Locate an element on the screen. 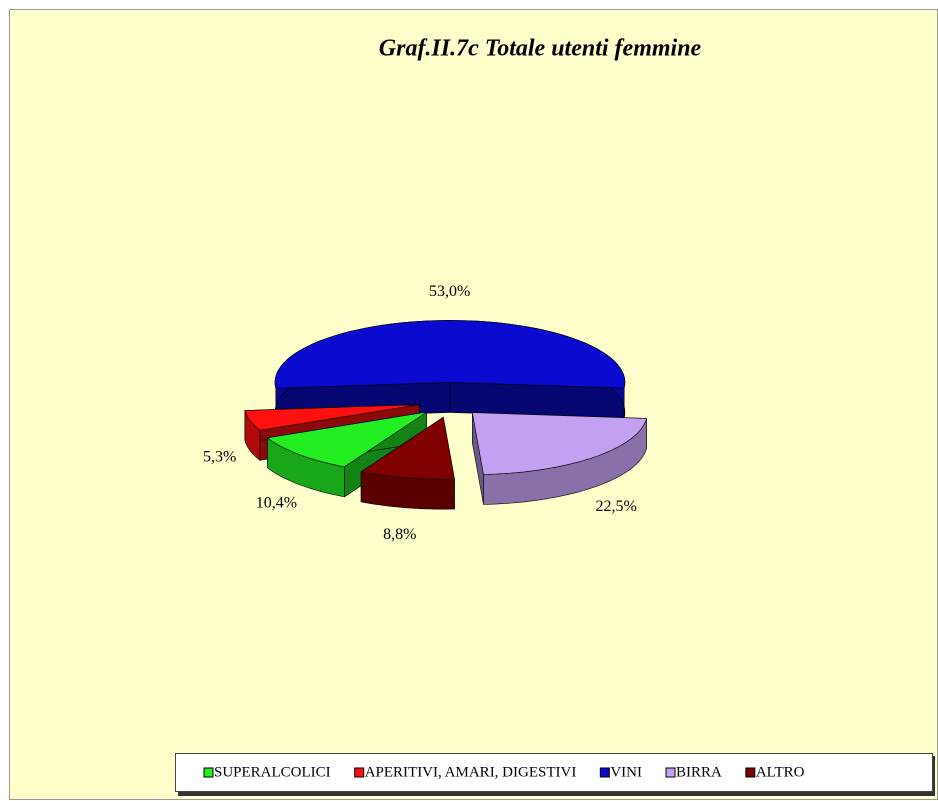 The height and width of the screenshot is (801, 938). legend is located at coordinates (554, 772).